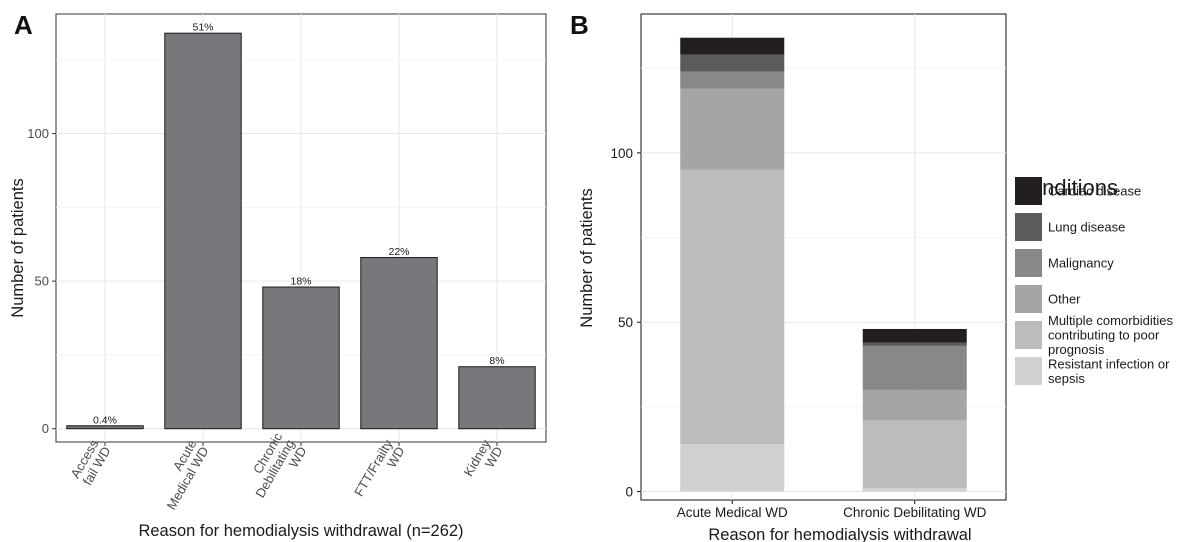  I want to click on legend-label-line: Lung disease, so click(1086, 227).